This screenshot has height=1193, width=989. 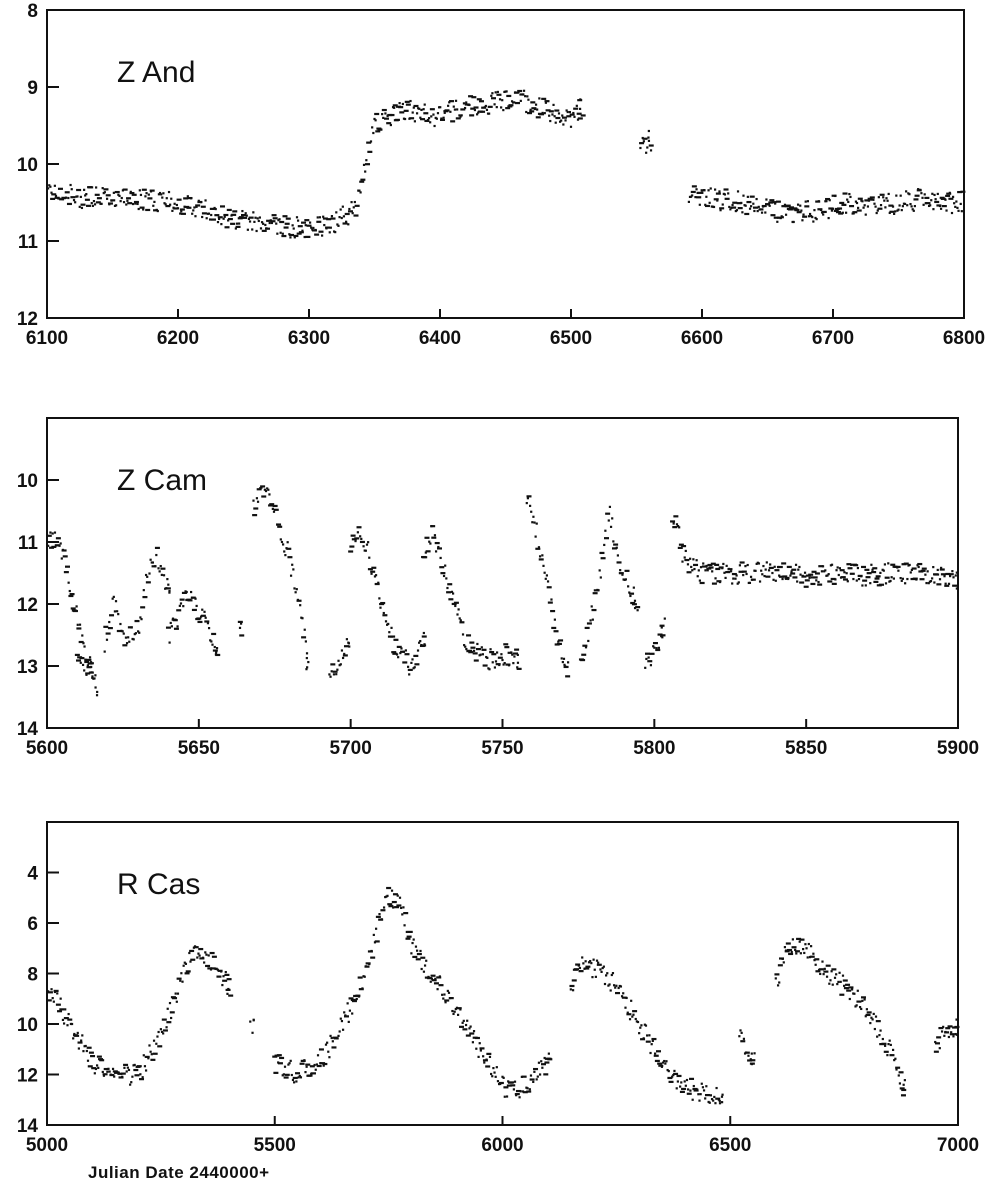 What do you see at coordinates (199, 748) in the screenshot?
I see `x-tick-label: 5650` at bounding box center [199, 748].